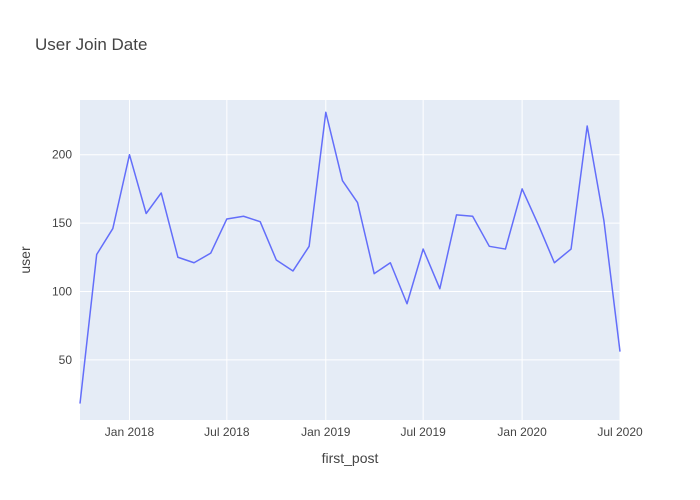  I want to click on y-tick-label: 200, so click(62, 155).